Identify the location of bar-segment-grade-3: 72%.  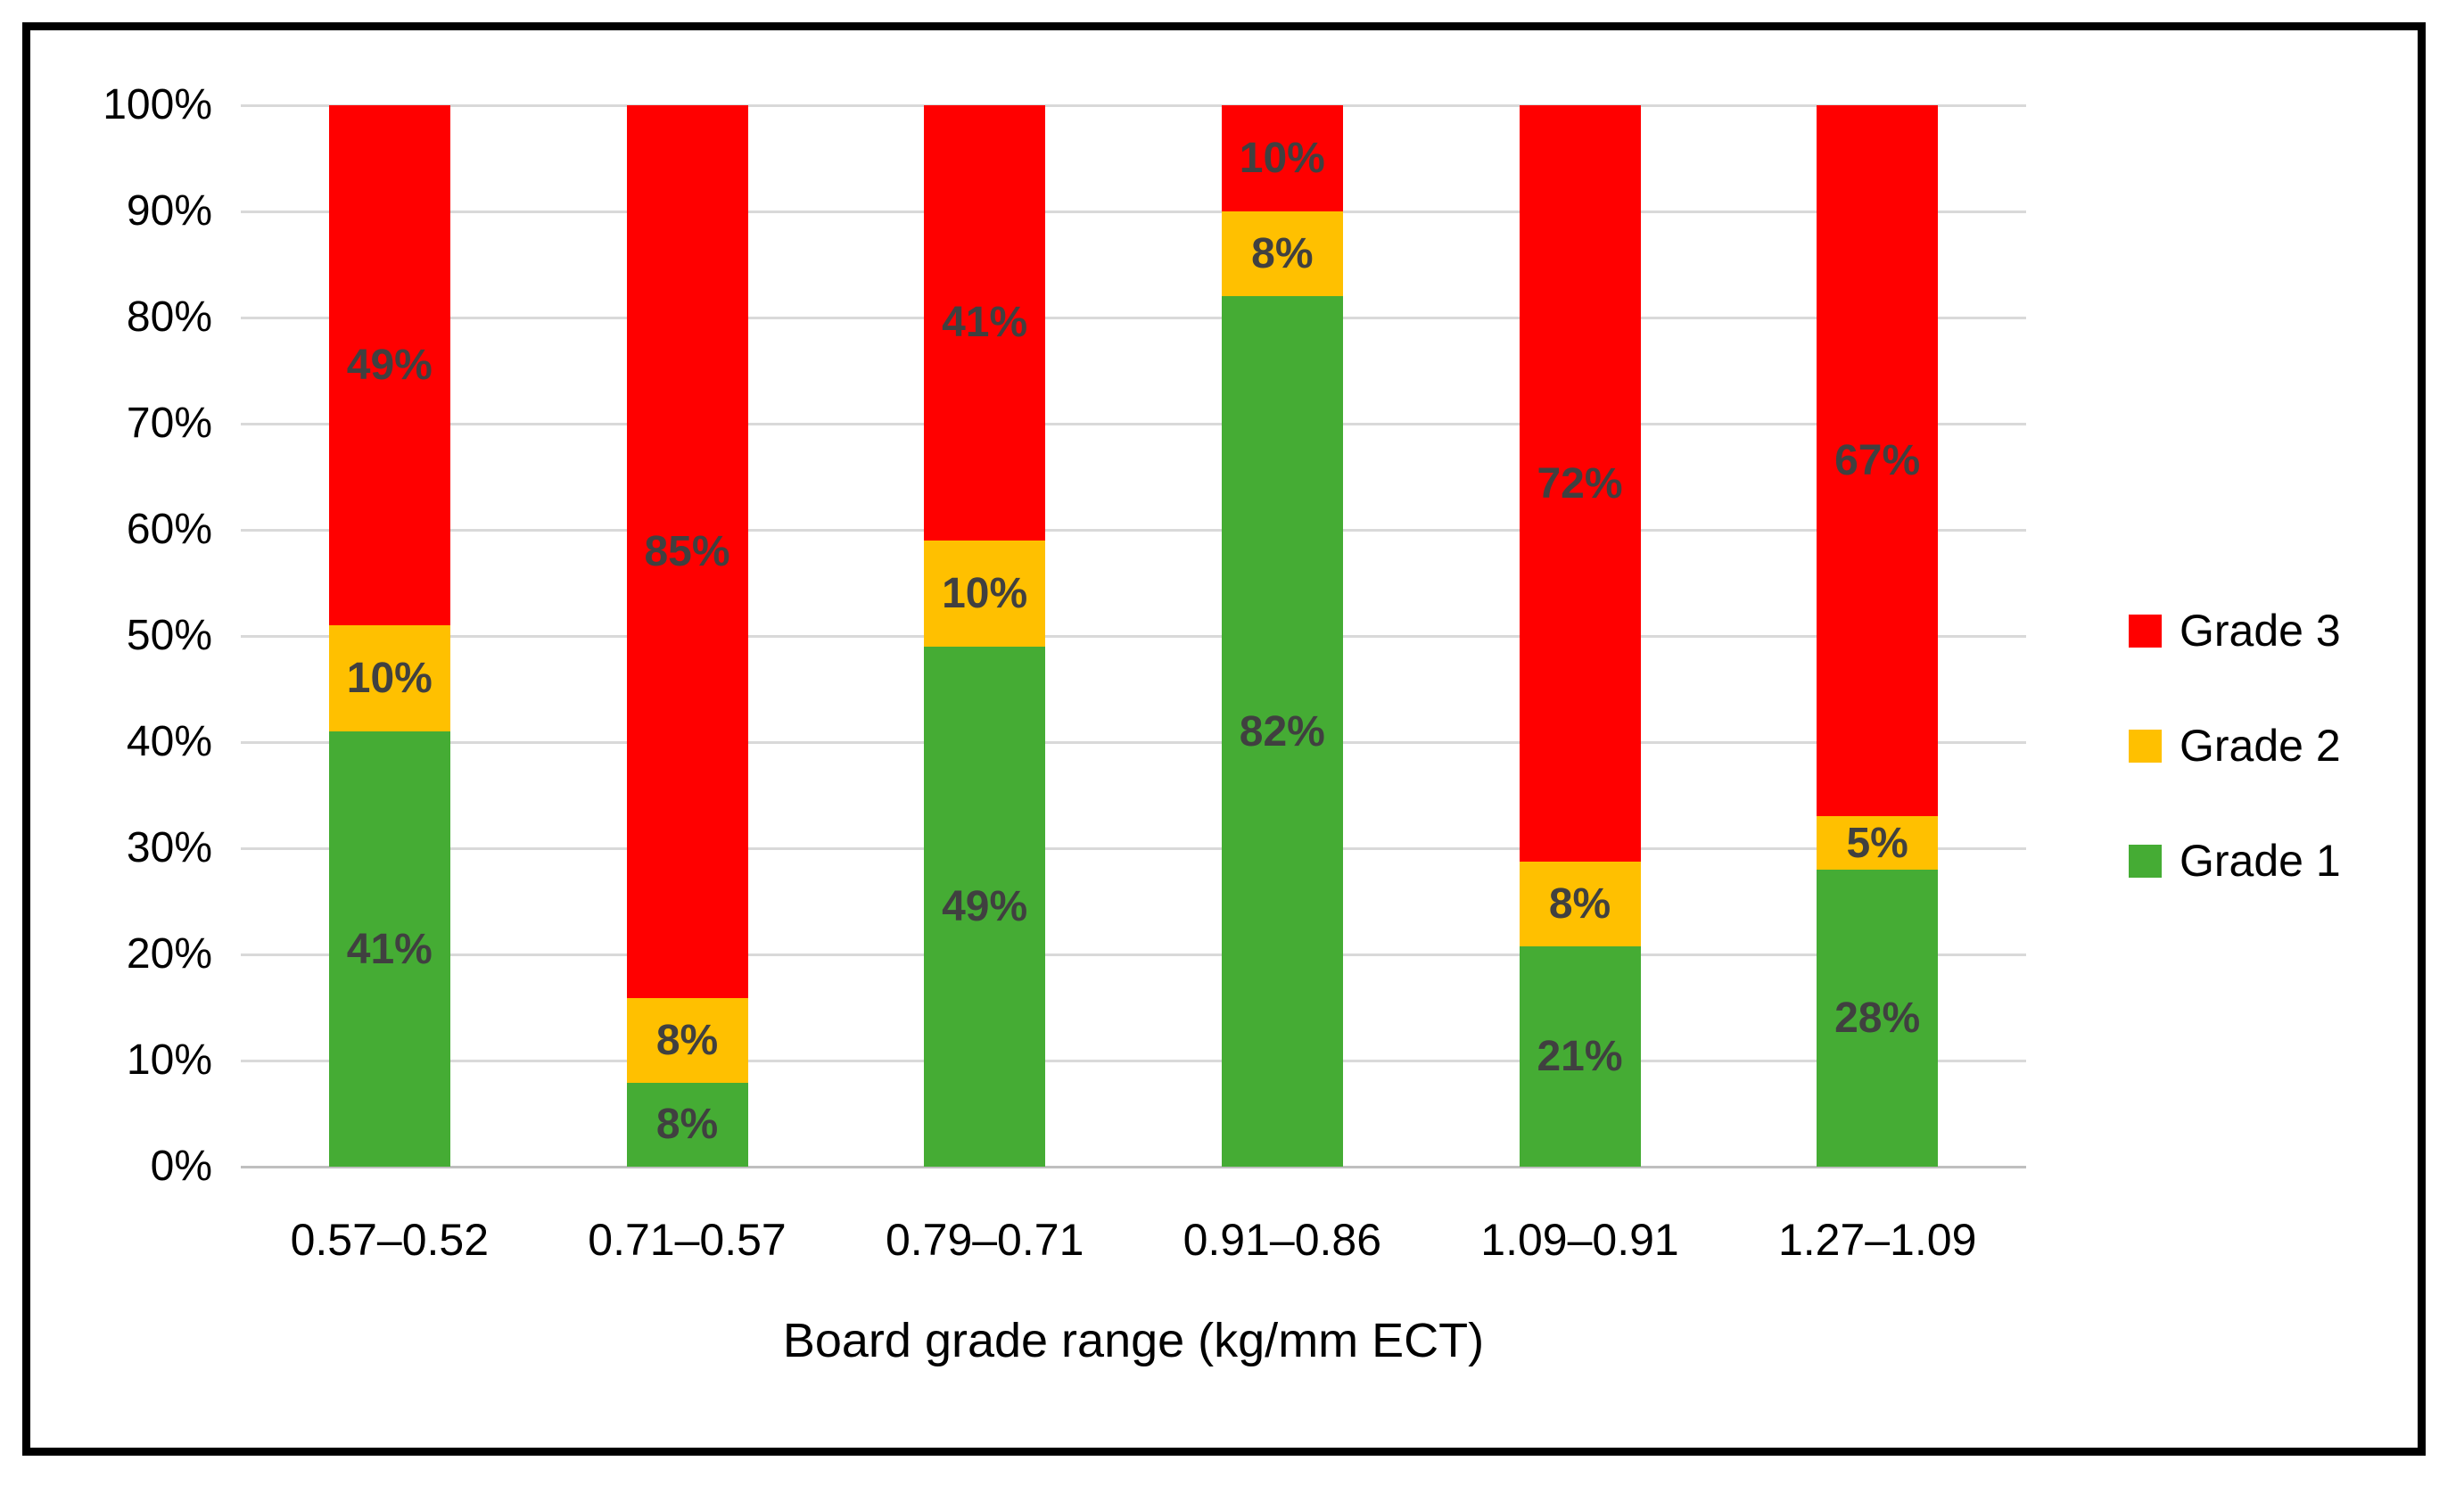
(1580, 484).